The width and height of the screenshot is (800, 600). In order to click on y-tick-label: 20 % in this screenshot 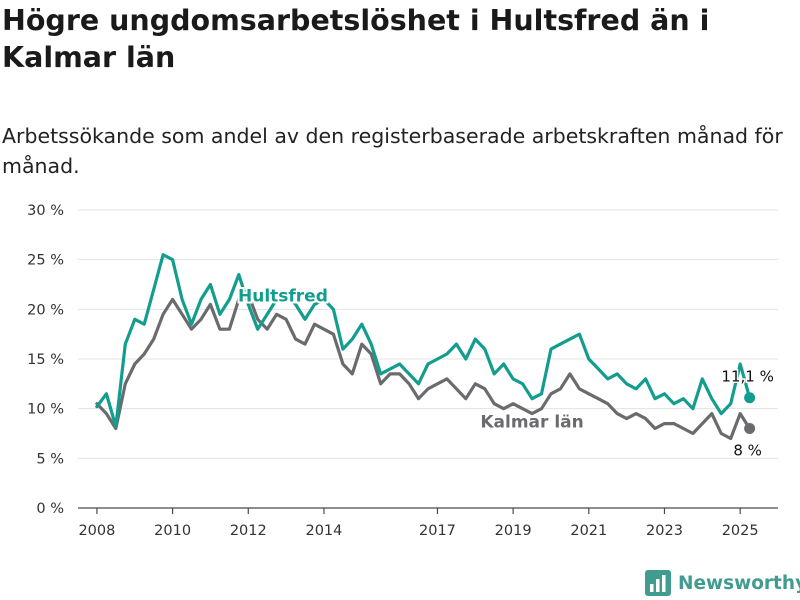, I will do `click(45, 310)`.